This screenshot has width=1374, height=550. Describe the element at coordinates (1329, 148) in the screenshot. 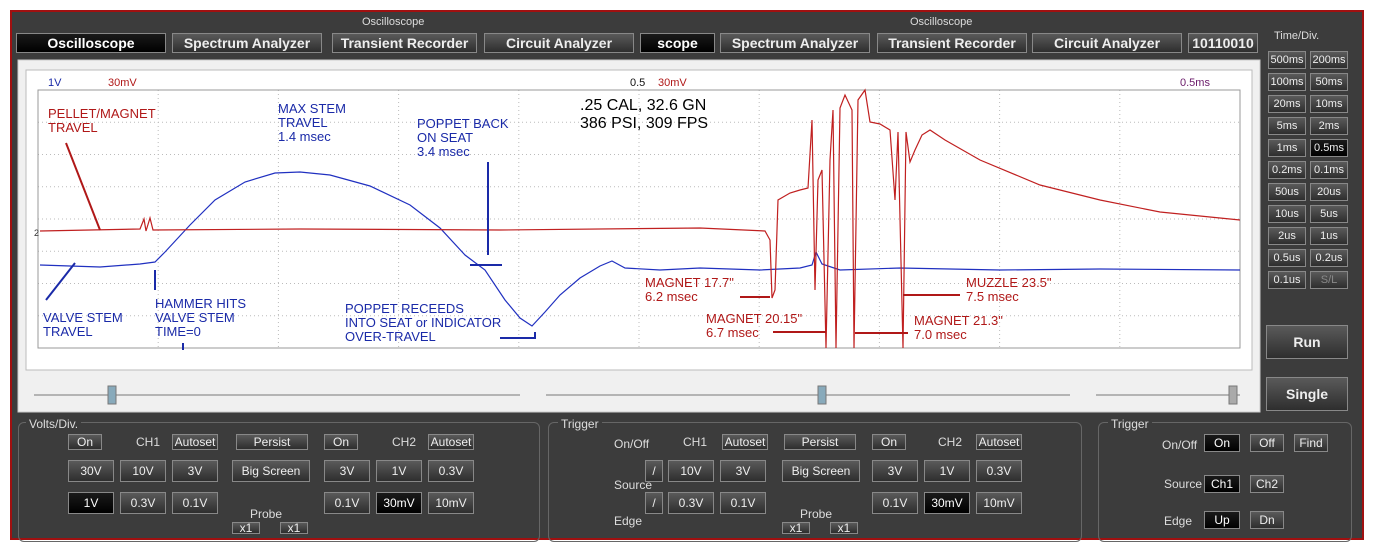

I see `time-div-button: 0.5ms` at that location.